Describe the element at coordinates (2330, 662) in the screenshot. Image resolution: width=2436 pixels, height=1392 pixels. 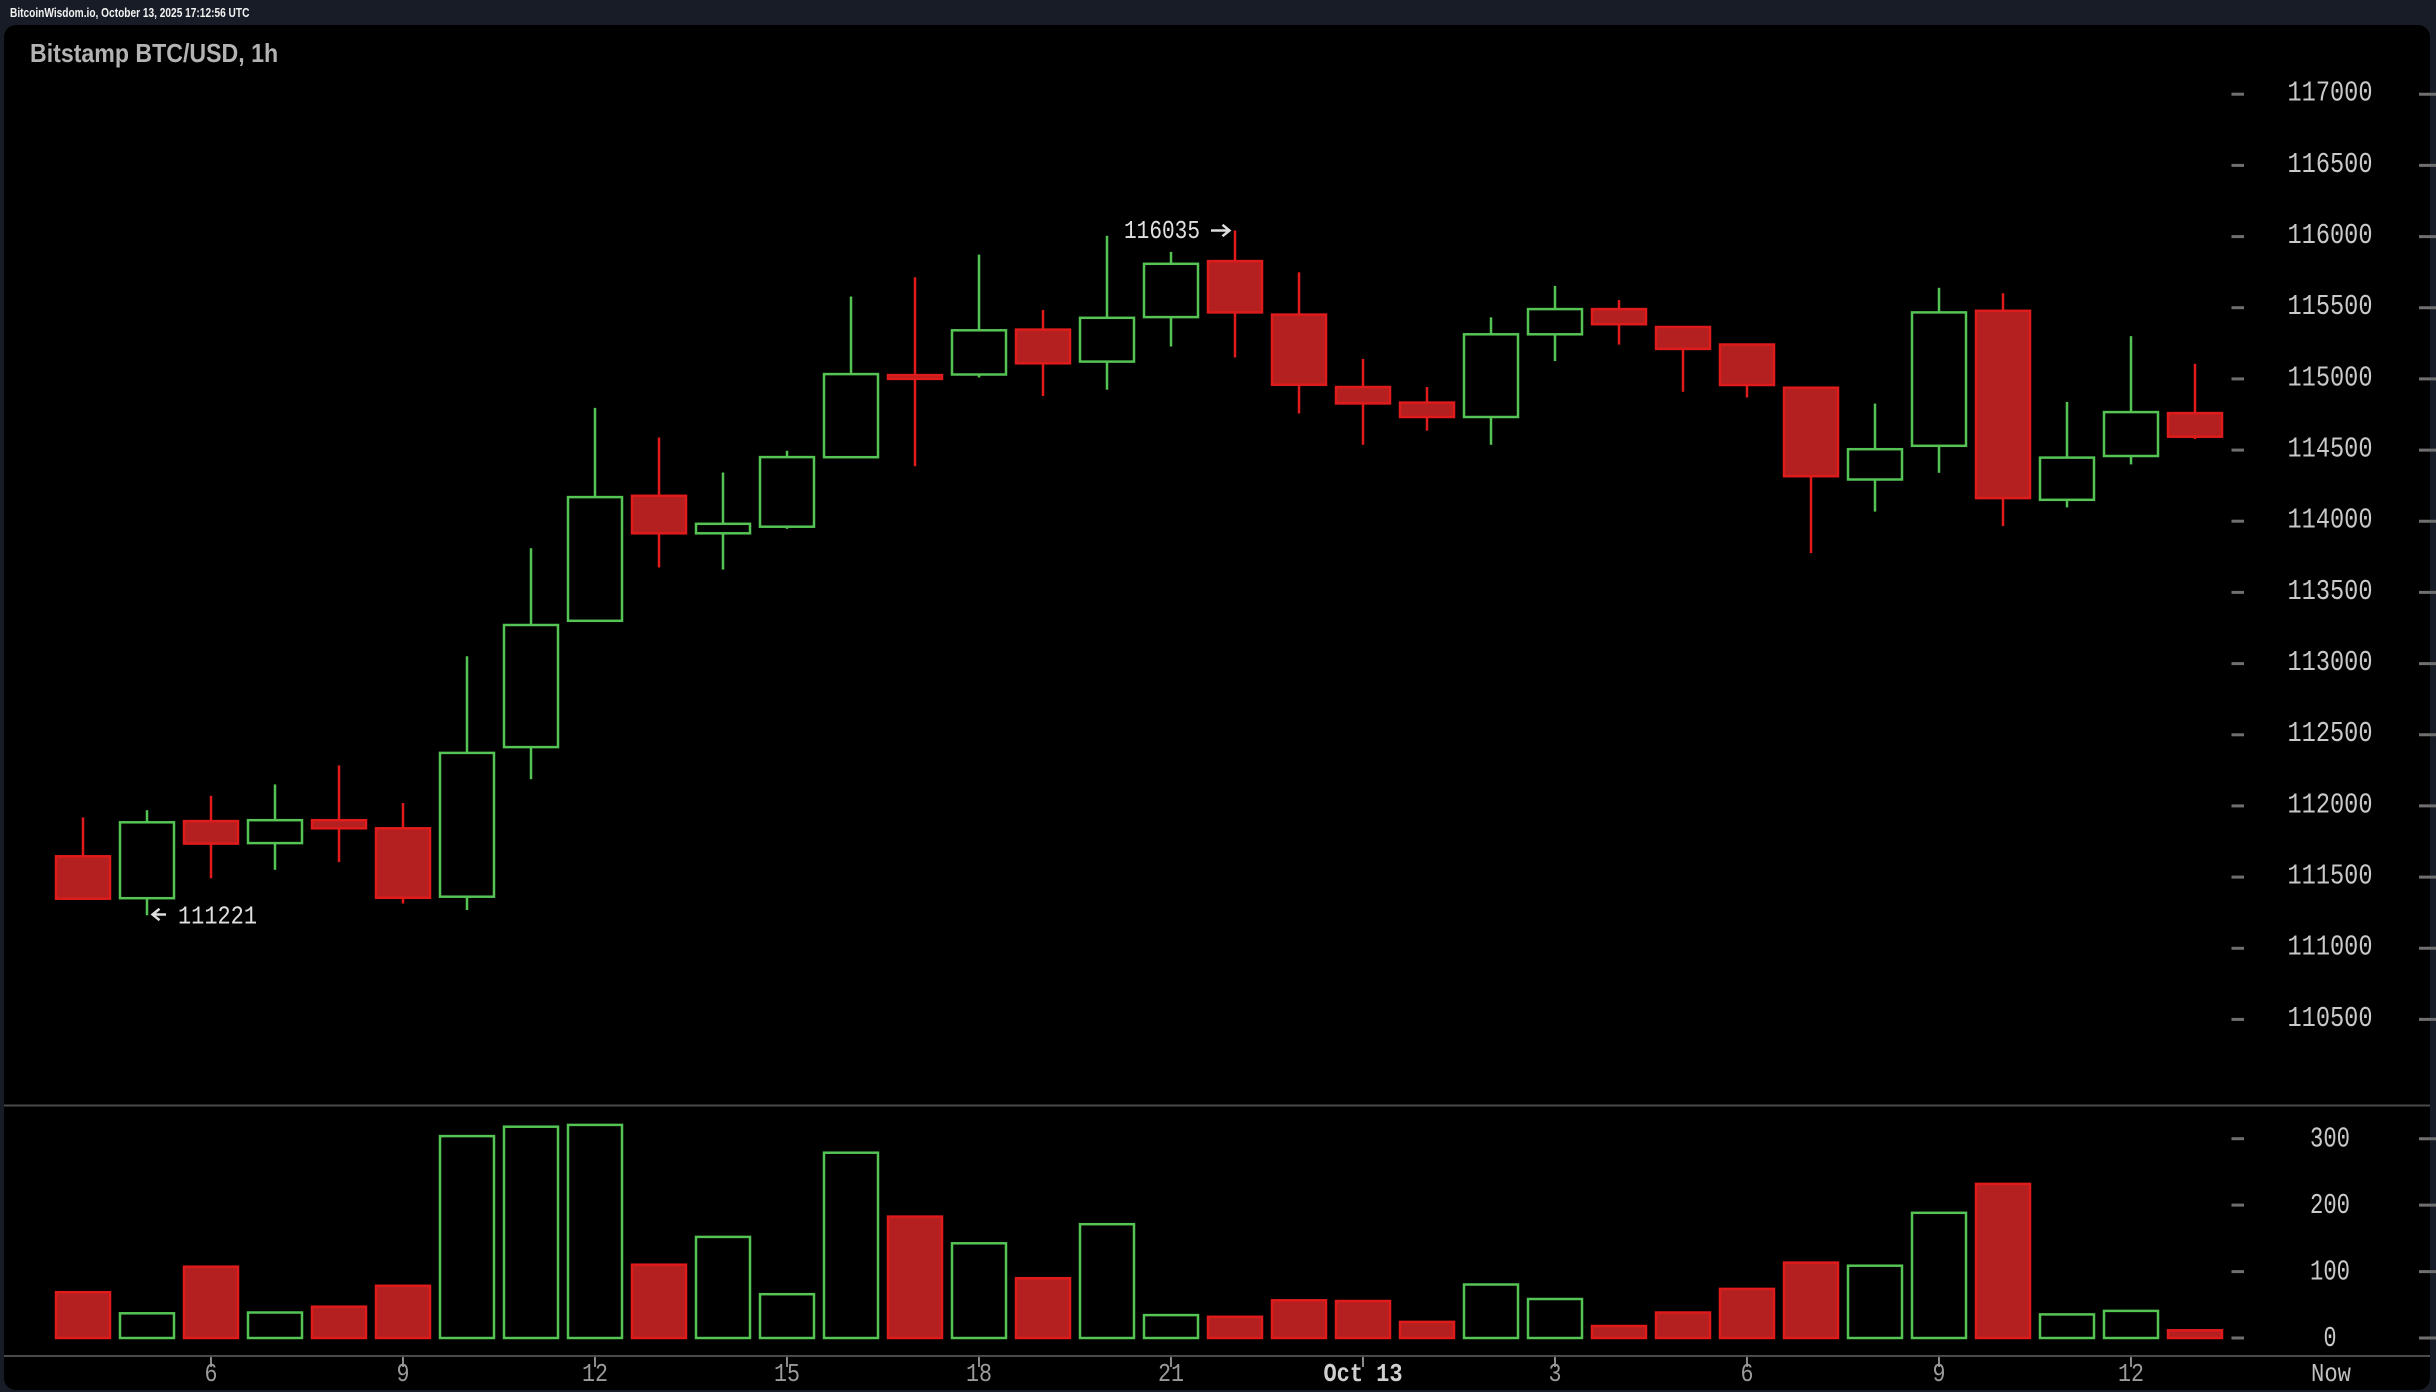
I see `svg-text: 113000` at that location.